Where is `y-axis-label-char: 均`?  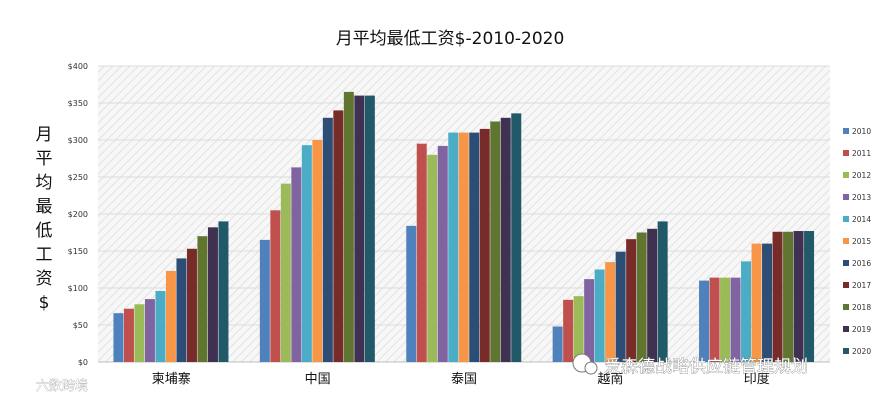 y-axis-label-char: 均 is located at coordinates (44, 183).